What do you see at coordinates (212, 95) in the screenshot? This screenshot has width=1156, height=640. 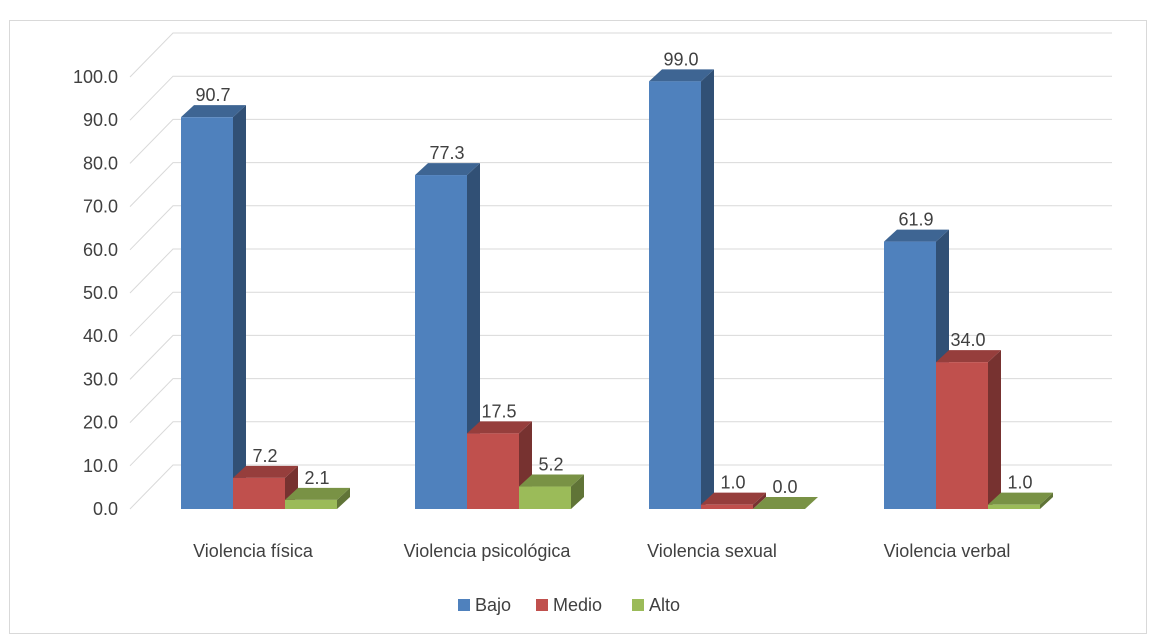 I see `data-label: 90.7` at bounding box center [212, 95].